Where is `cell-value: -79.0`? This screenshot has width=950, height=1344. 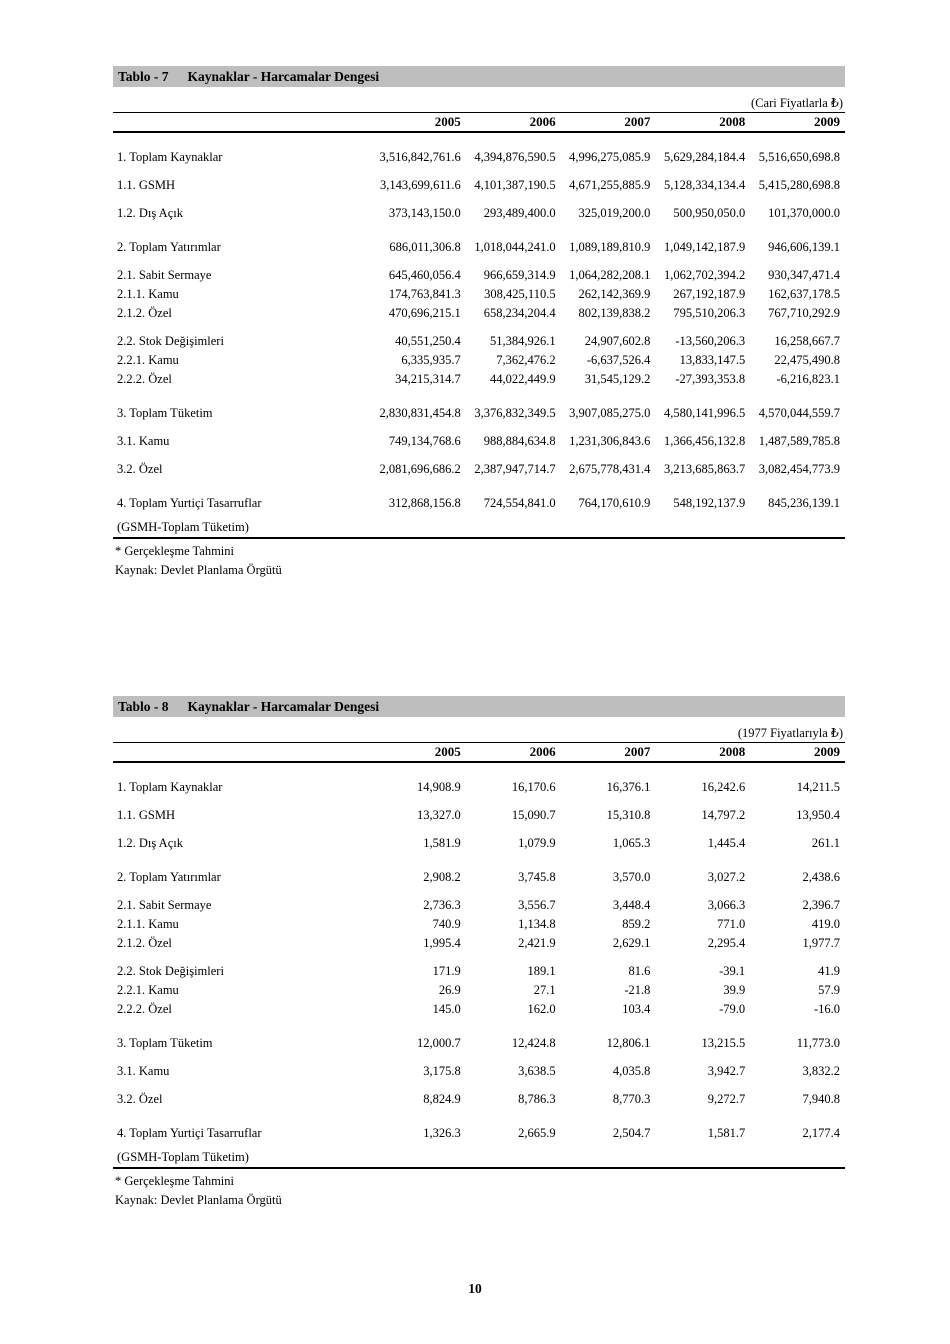
cell-value: -79.0 is located at coordinates (732, 1009).